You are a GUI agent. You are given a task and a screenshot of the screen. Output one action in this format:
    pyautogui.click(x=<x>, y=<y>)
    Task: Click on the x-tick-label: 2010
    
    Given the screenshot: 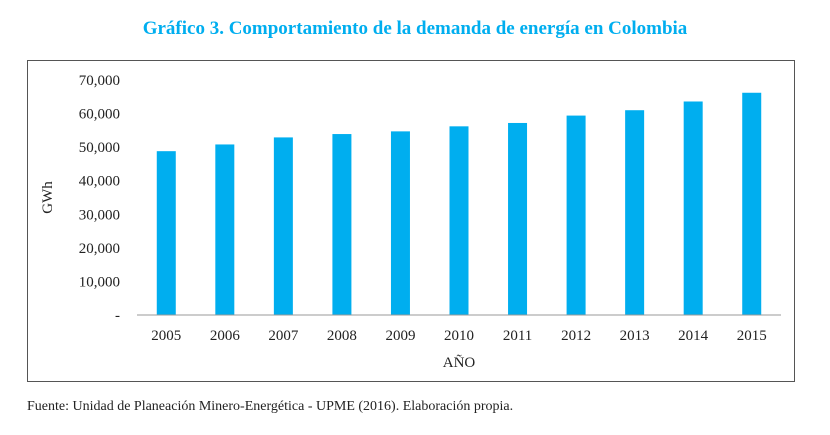 What is the action you would take?
    pyautogui.click(x=459, y=336)
    